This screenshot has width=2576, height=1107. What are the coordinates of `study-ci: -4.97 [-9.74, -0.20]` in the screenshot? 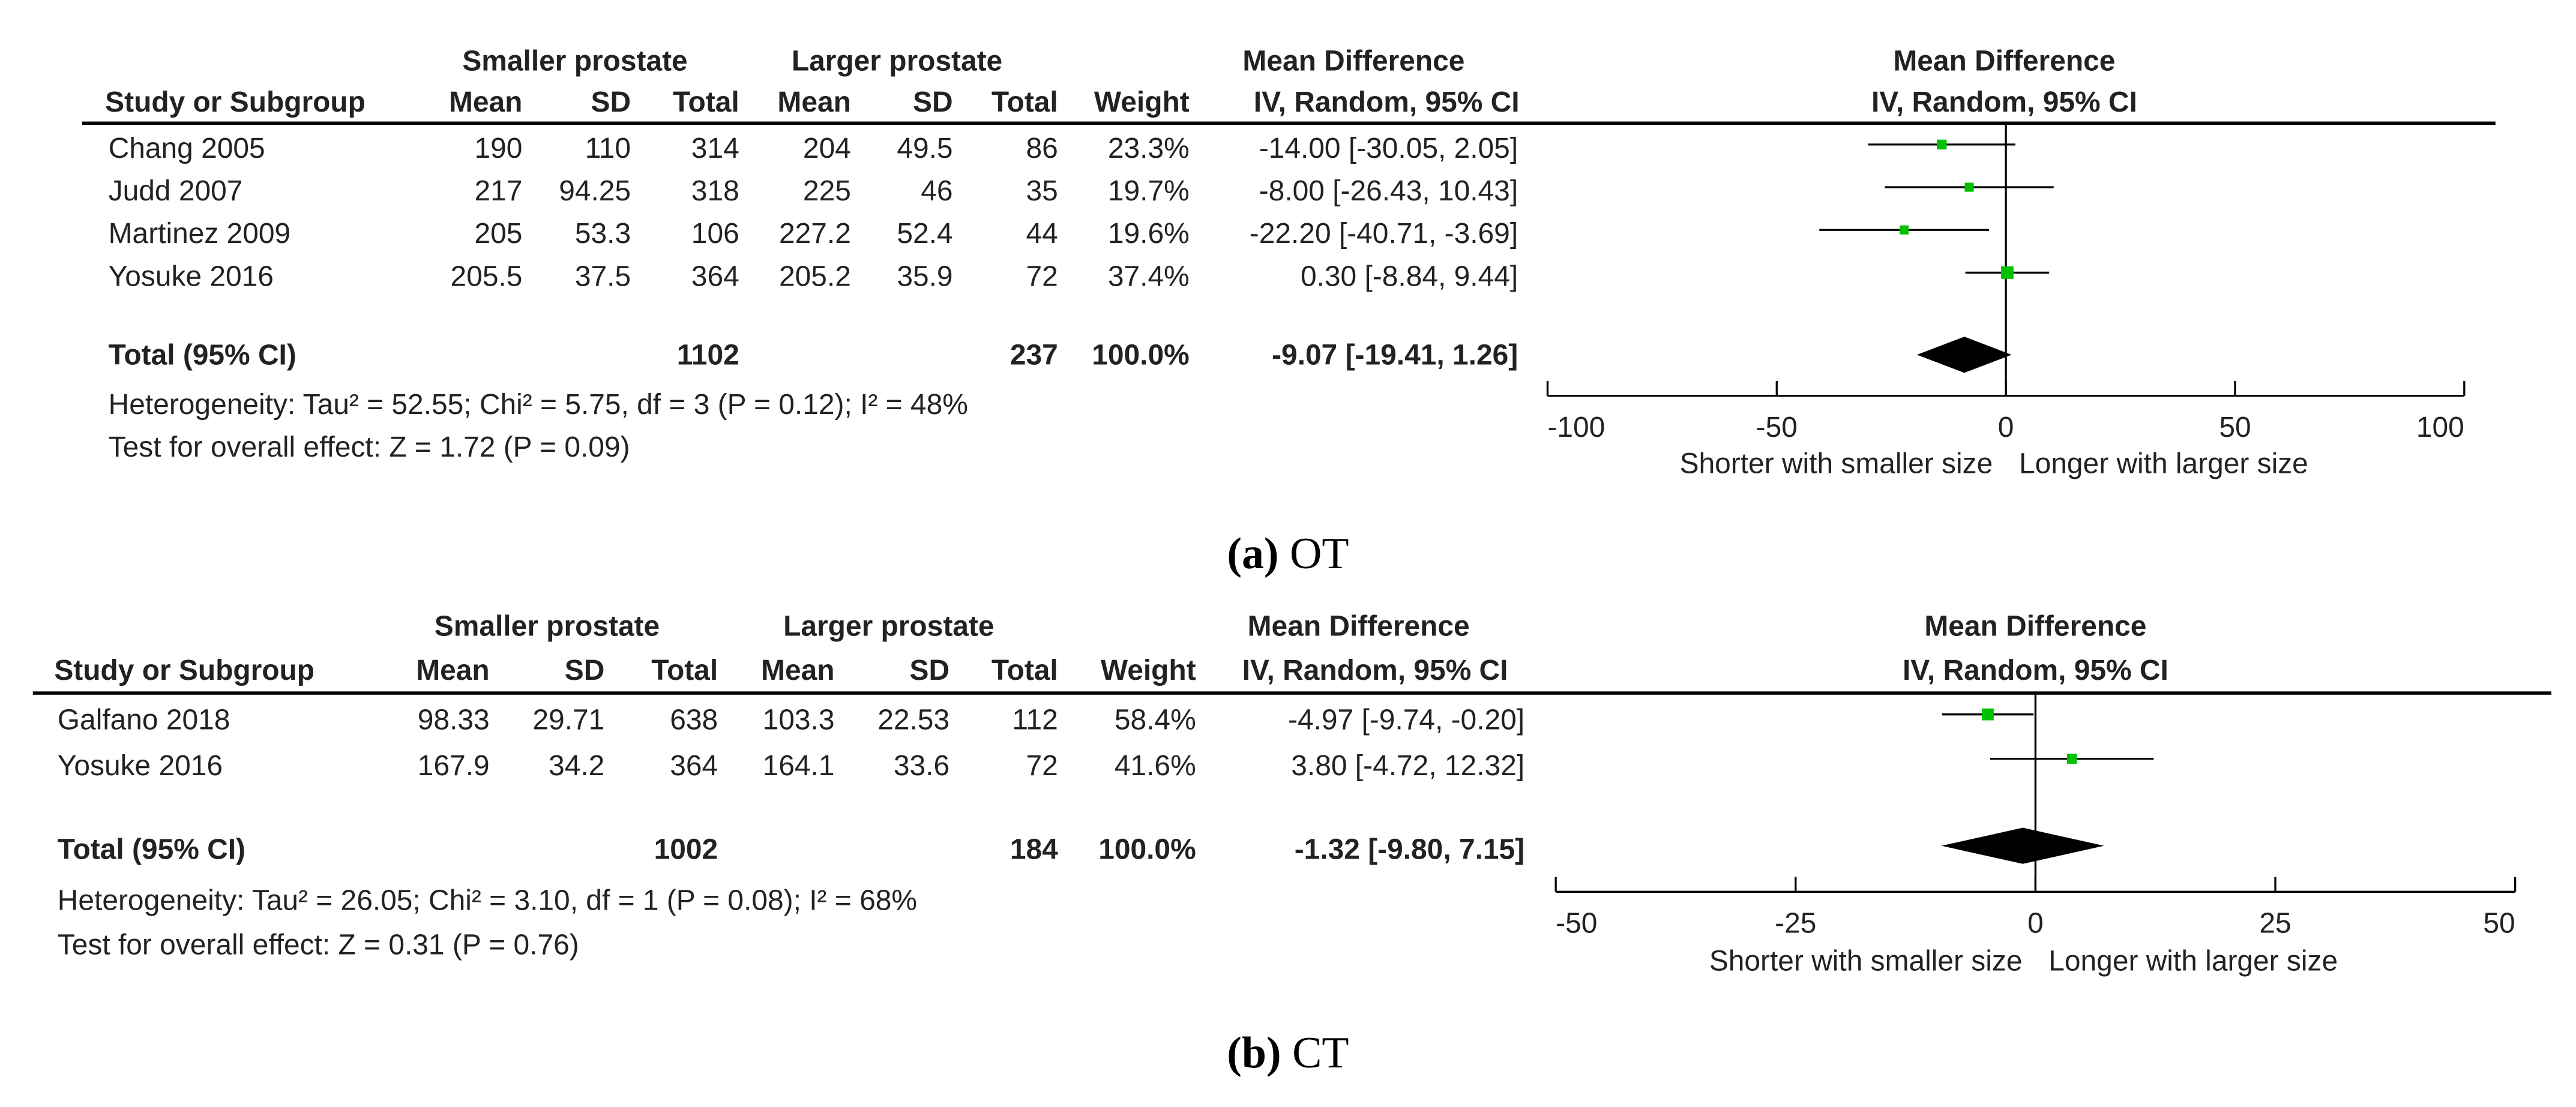 It's located at (1406, 719).